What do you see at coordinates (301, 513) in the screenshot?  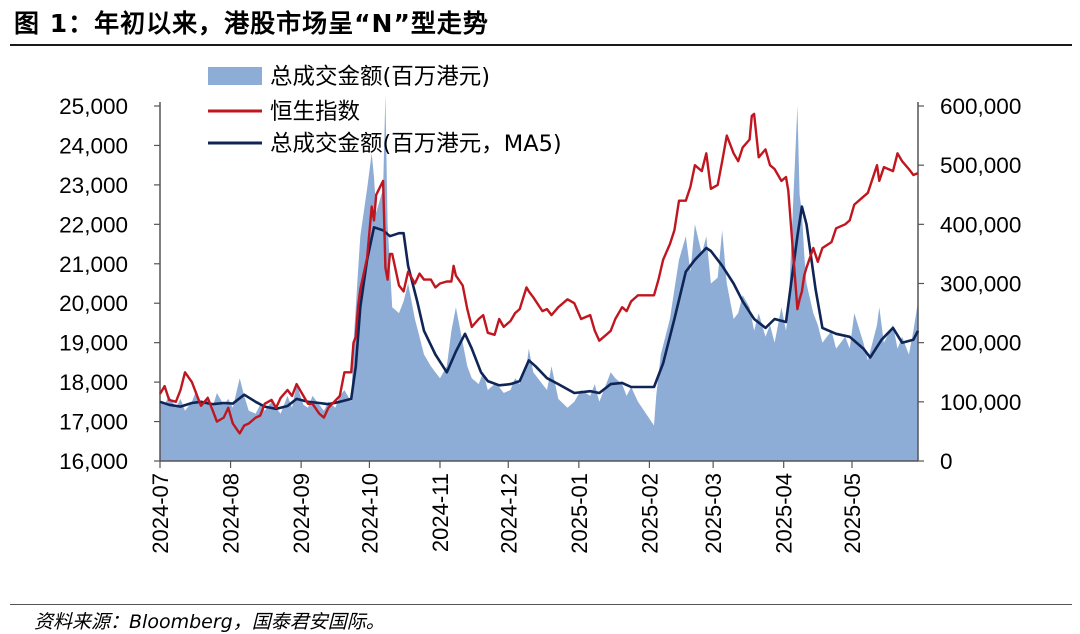 I see `x-tick-label: 2024-09` at bounding box center [301, 513].